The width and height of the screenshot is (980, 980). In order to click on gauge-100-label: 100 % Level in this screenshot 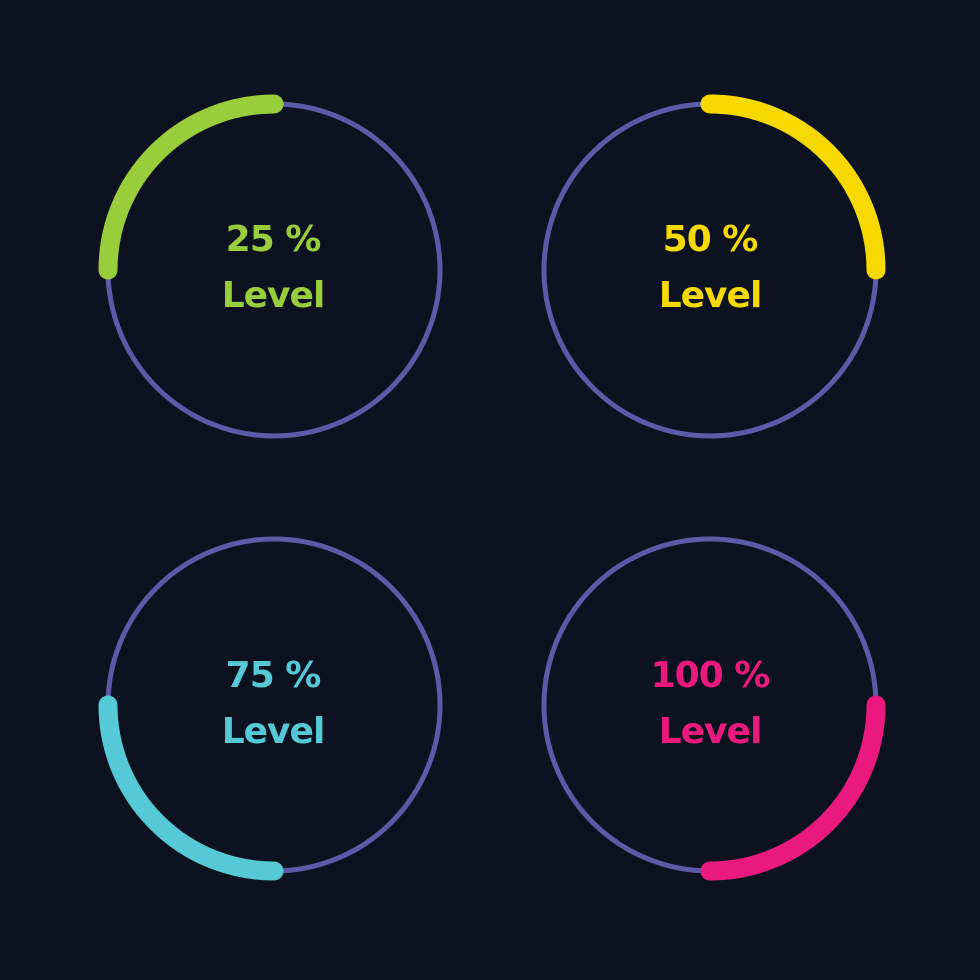, I will do `click(710, 704)`.